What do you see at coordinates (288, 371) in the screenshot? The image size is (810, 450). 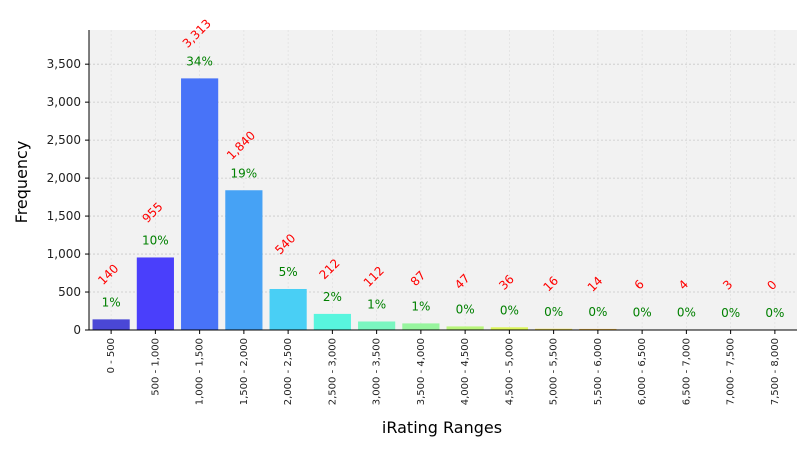 I see `x-tick-label: 2,000 - 2,500` at bounding box center [288, 371].